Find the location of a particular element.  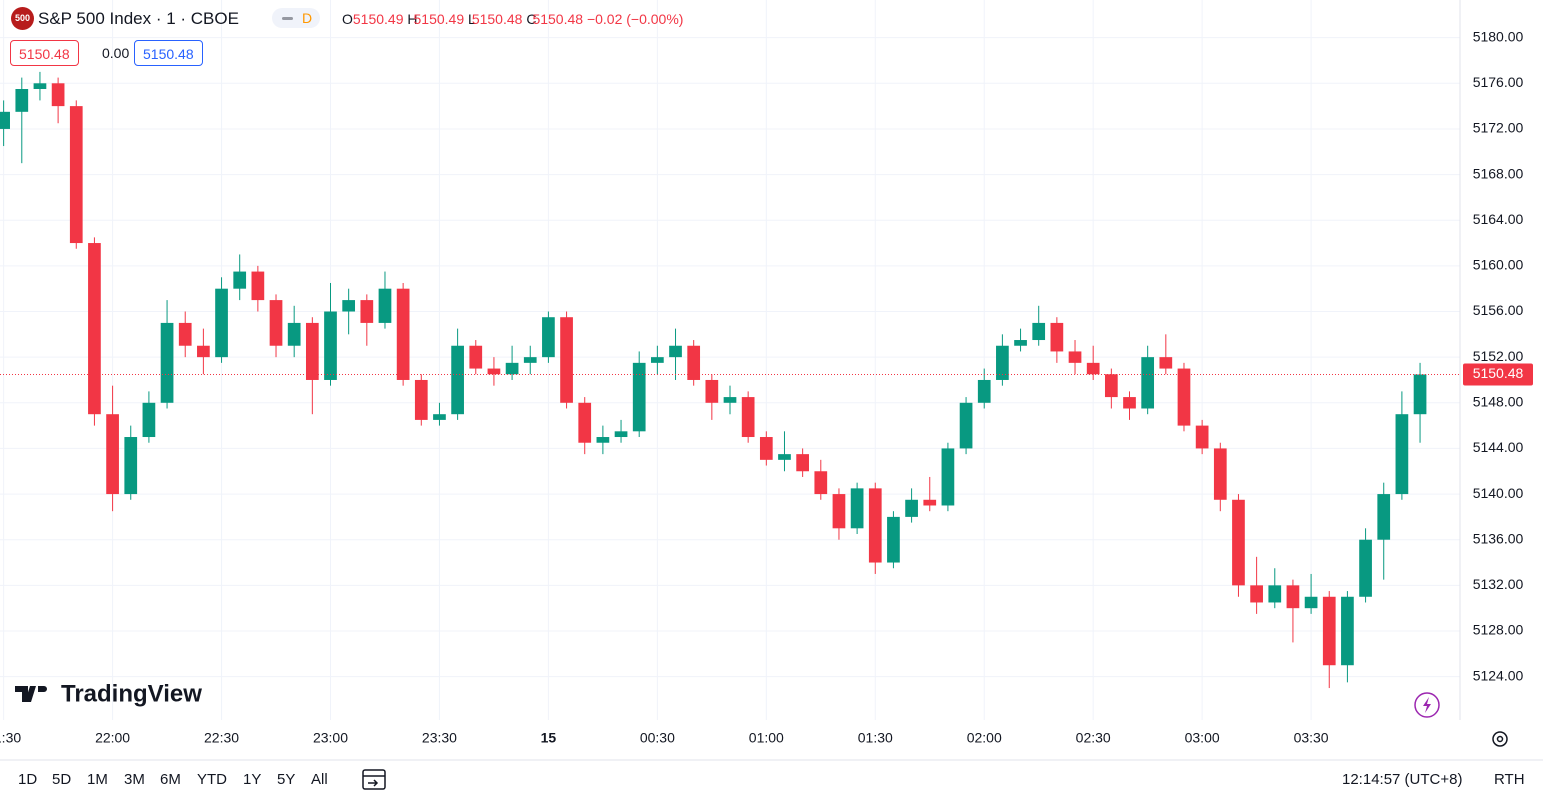

close-label: C is located at coordinates (531, 19).